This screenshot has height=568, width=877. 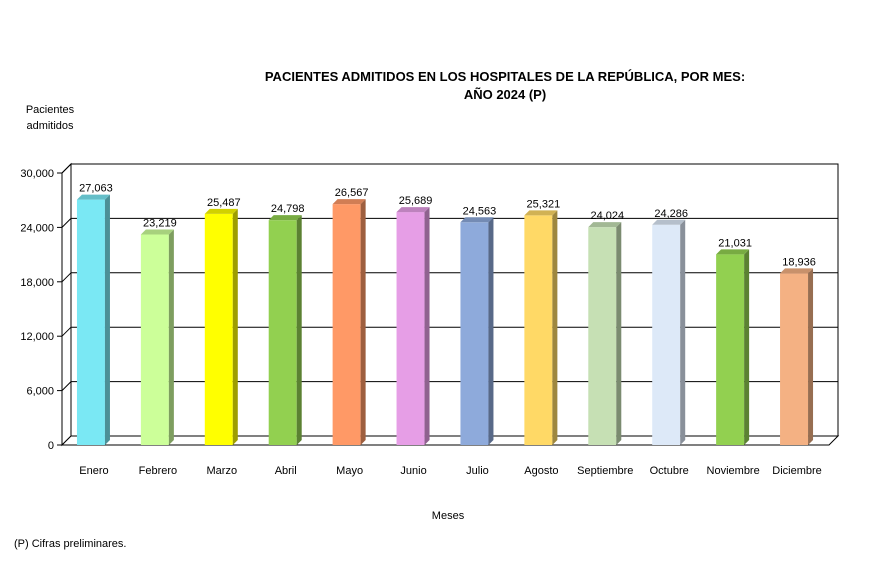 What do you see at coordinates (352, 193) in the screenshot?
I see `data-label: 26,567` at bounding box center [352, 193].